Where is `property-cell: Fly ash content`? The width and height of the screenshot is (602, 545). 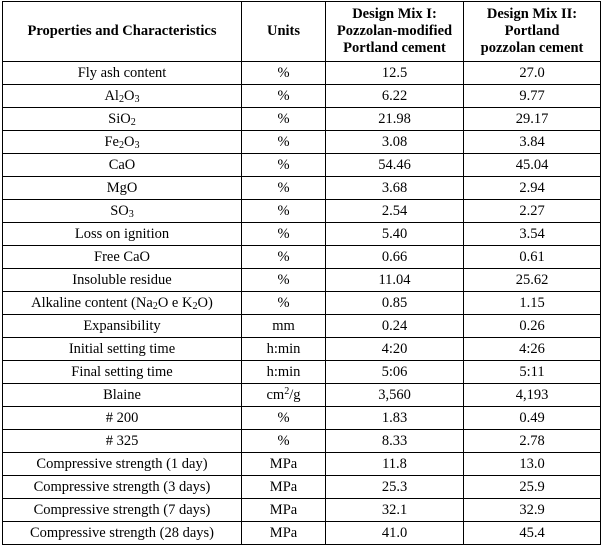
property-cell: Fly ash content is located at coordinates (122, 73).